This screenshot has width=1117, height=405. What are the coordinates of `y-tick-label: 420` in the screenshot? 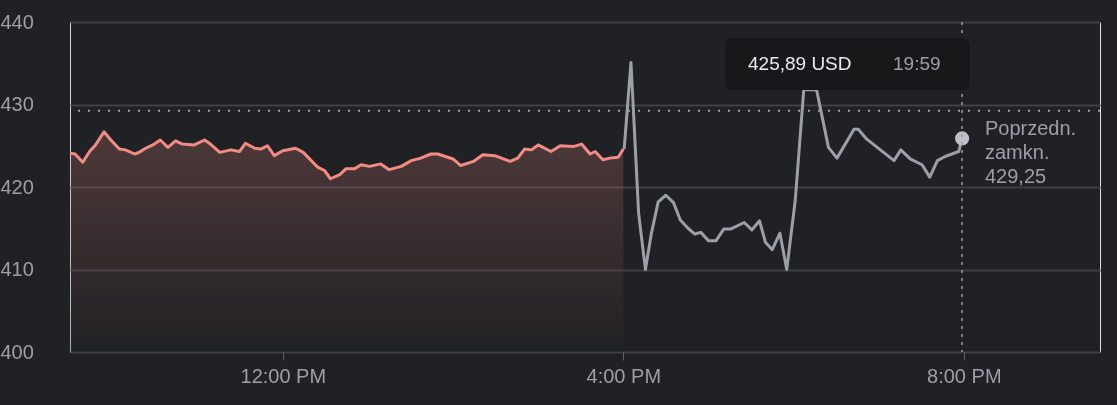 It's located at (17, 186).